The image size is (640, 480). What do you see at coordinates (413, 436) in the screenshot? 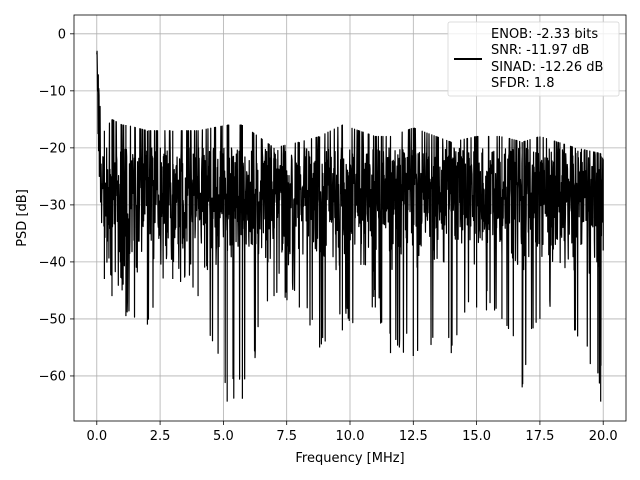
I see `x-tick-label: 12.5` at bounding box center [413, 436].